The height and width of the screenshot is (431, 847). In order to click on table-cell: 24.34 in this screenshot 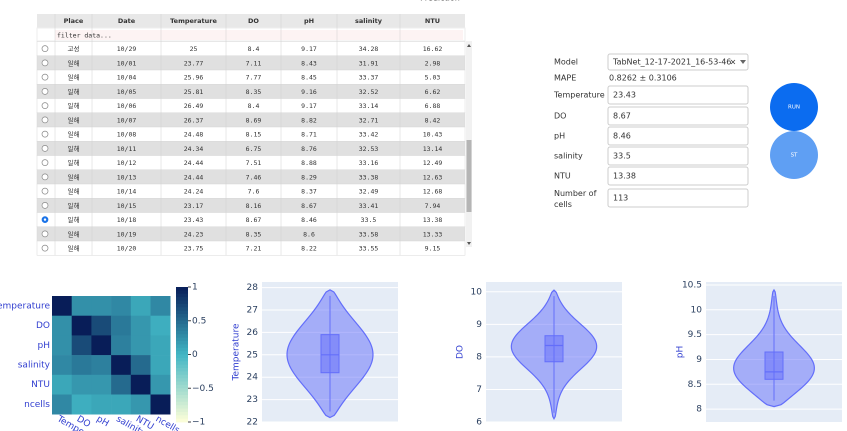, I will do `click(194, 149)`.